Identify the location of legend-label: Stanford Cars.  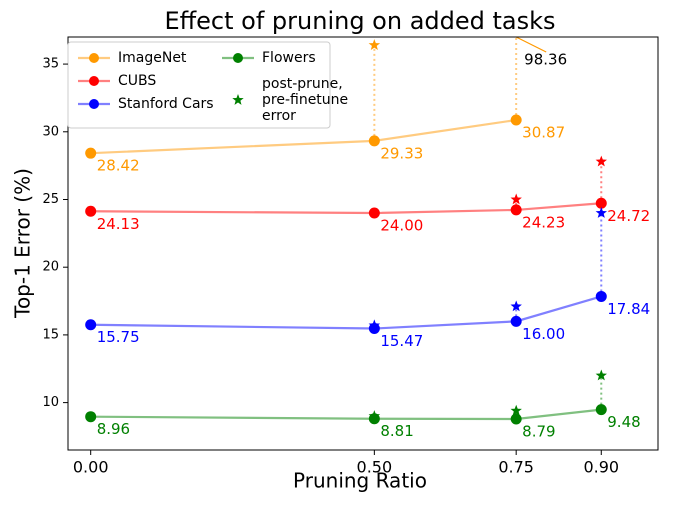
(166, 104).